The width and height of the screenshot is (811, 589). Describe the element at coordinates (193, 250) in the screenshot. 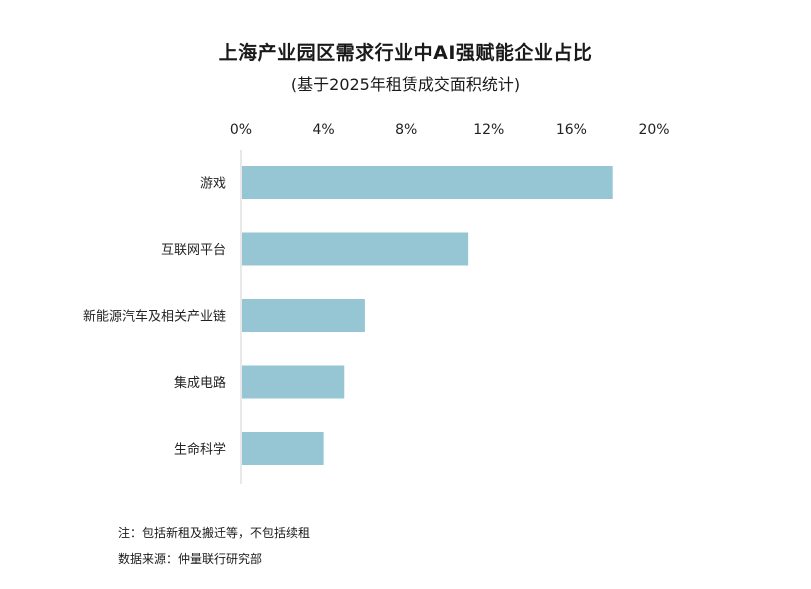

I see `category-label: 互联网平台` at that location.